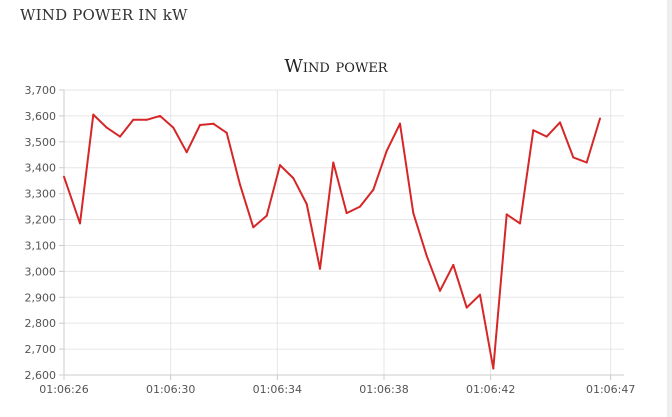  I want to click on x-tick-label: 01:06:47, so click(610, 389).